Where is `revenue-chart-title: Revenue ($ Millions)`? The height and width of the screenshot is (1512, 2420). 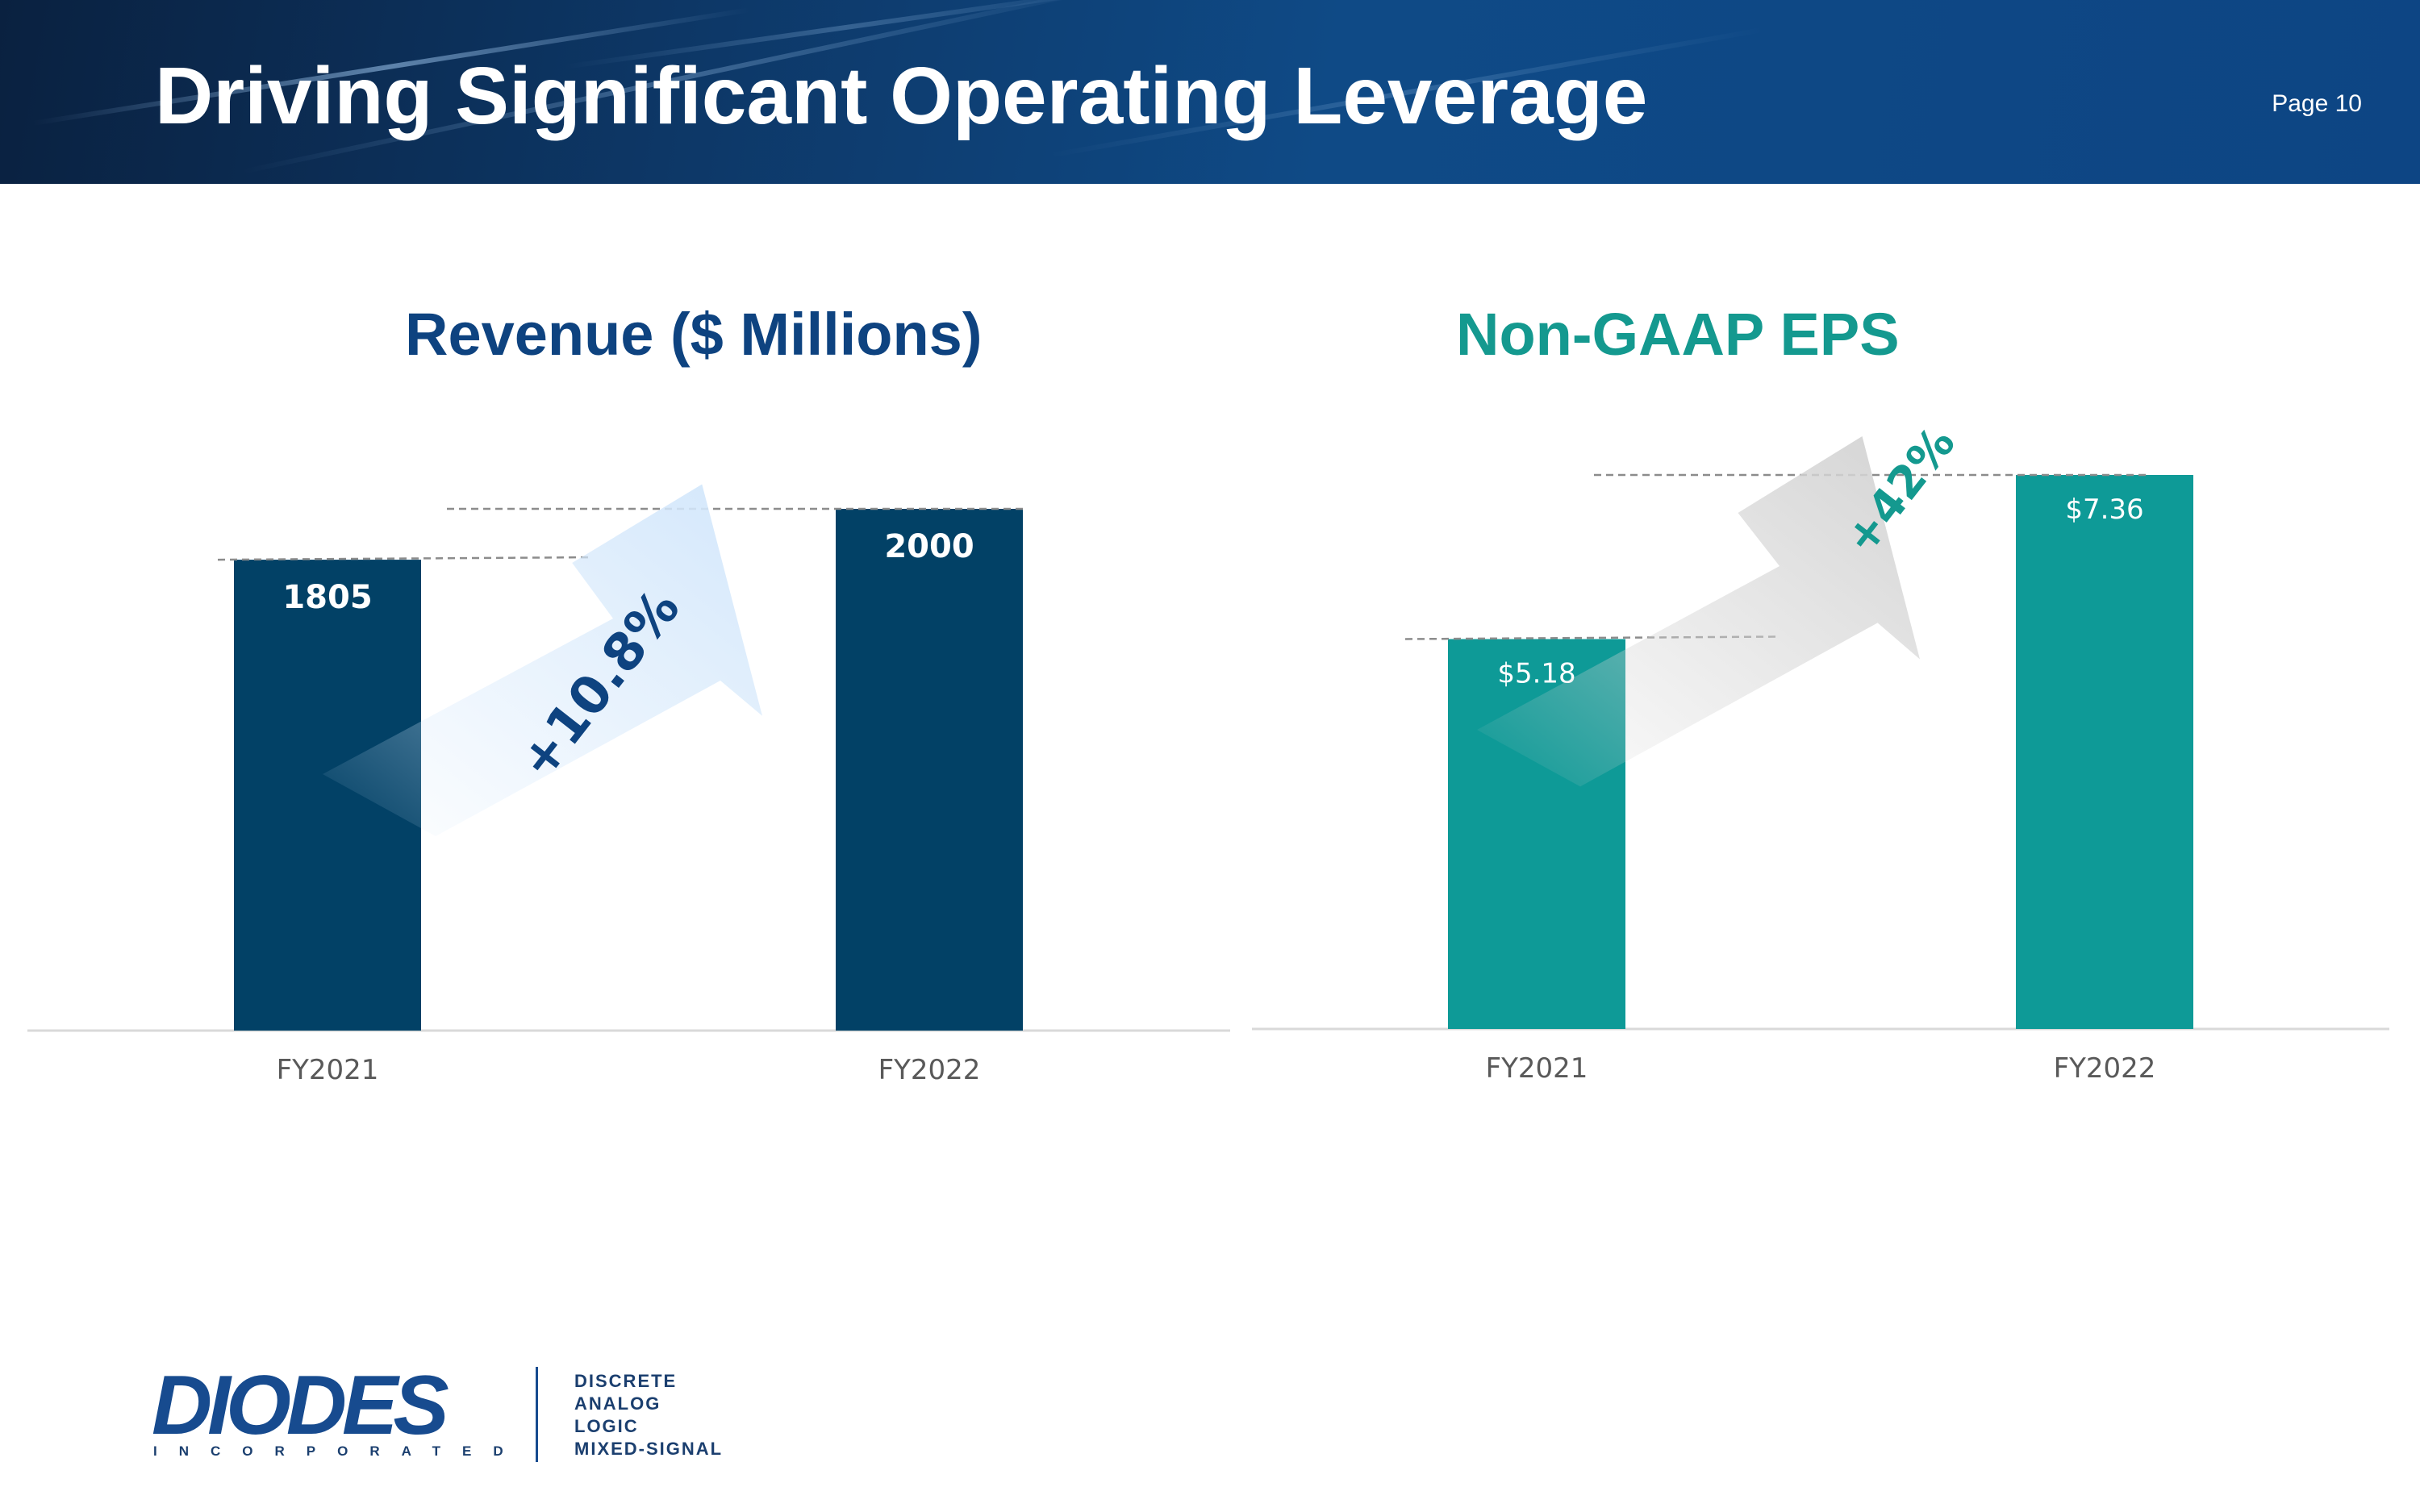
revenue-chart-title: Revenue ($ Millions) is located at coordinates (694, 334).